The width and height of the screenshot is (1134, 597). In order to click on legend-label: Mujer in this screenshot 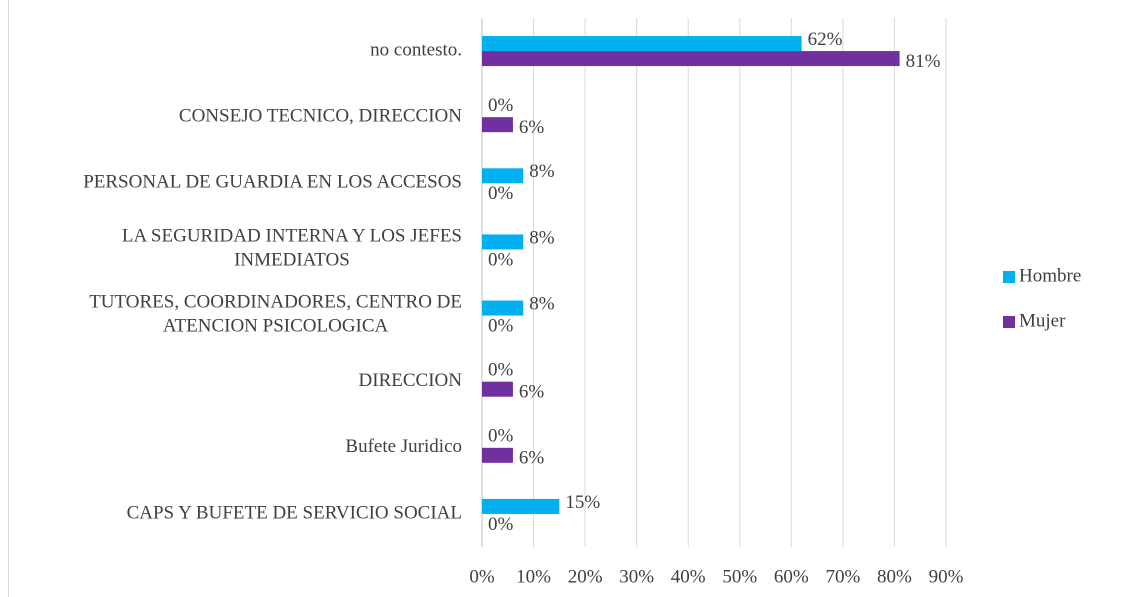, I will do `click(1042, 320)`.